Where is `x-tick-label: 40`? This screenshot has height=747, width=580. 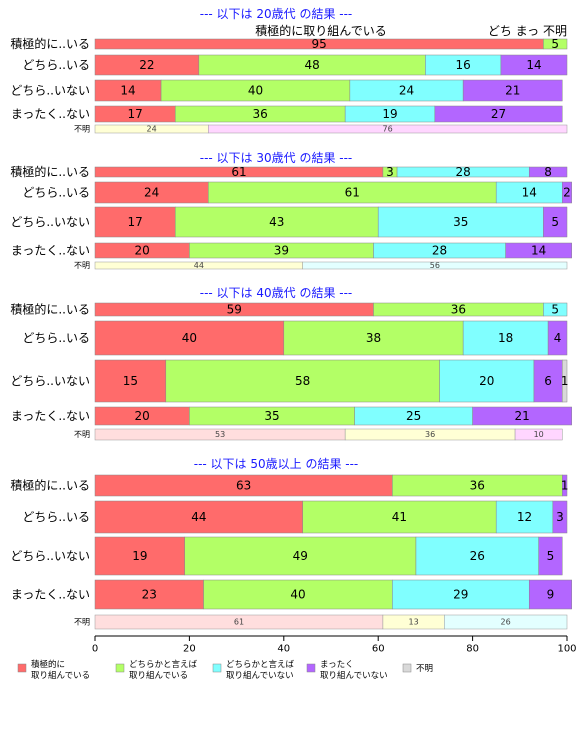
x-tick-label: 40 is located at coordinates (283, 649).